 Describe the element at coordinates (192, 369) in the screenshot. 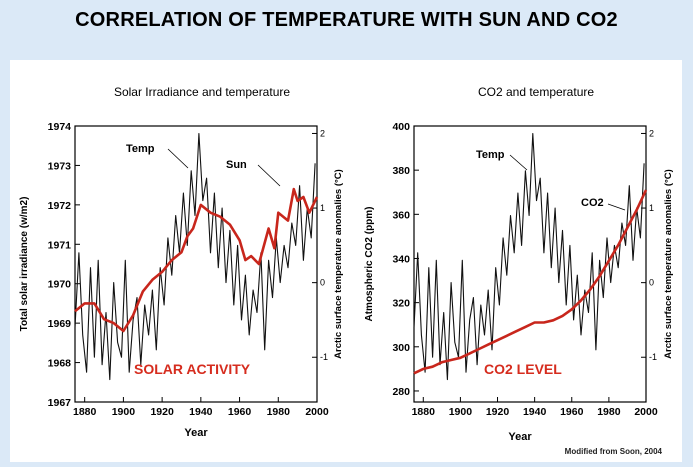

I see `annotation-solar-activity: SOLAR ACTIVITY` at that location.